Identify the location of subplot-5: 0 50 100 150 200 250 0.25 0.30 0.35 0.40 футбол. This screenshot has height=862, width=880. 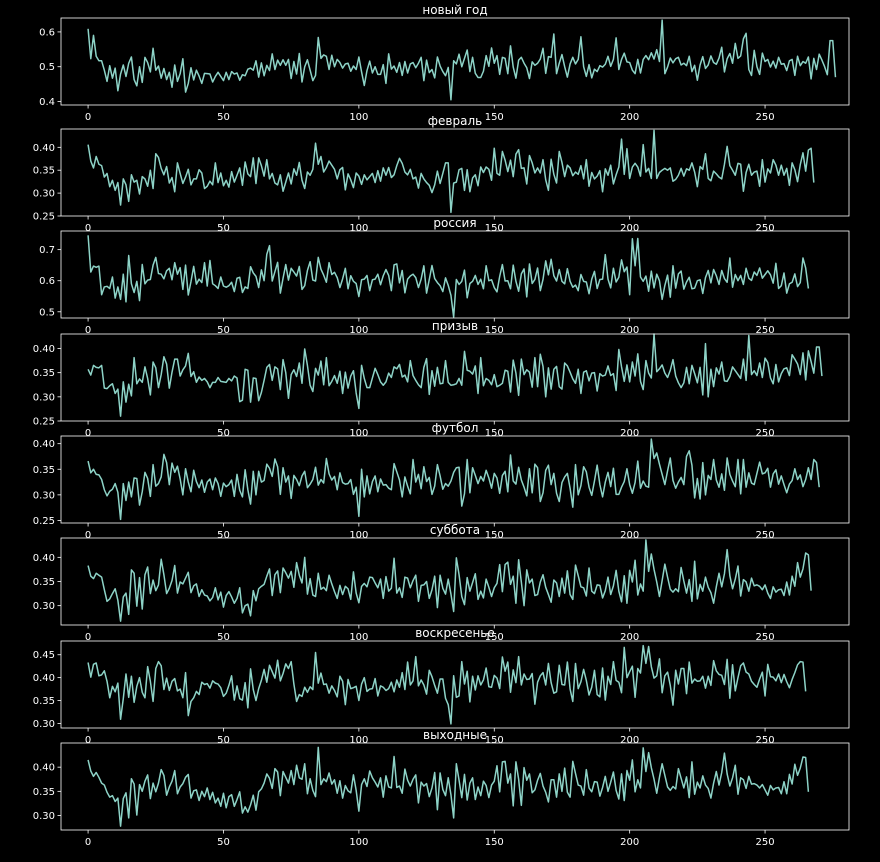
(441, 481).